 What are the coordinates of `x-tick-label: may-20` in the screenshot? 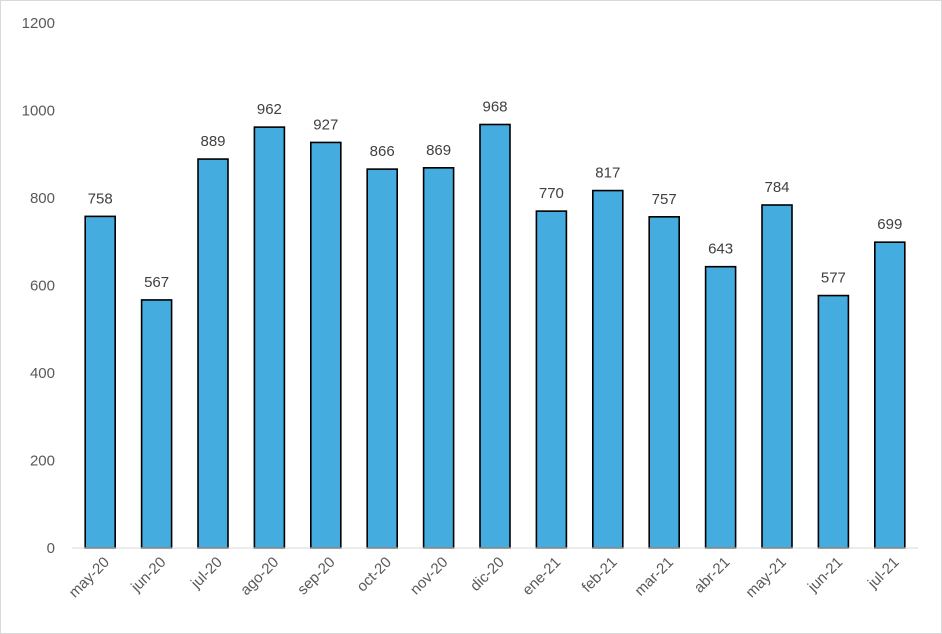 It's located at (89, 577).